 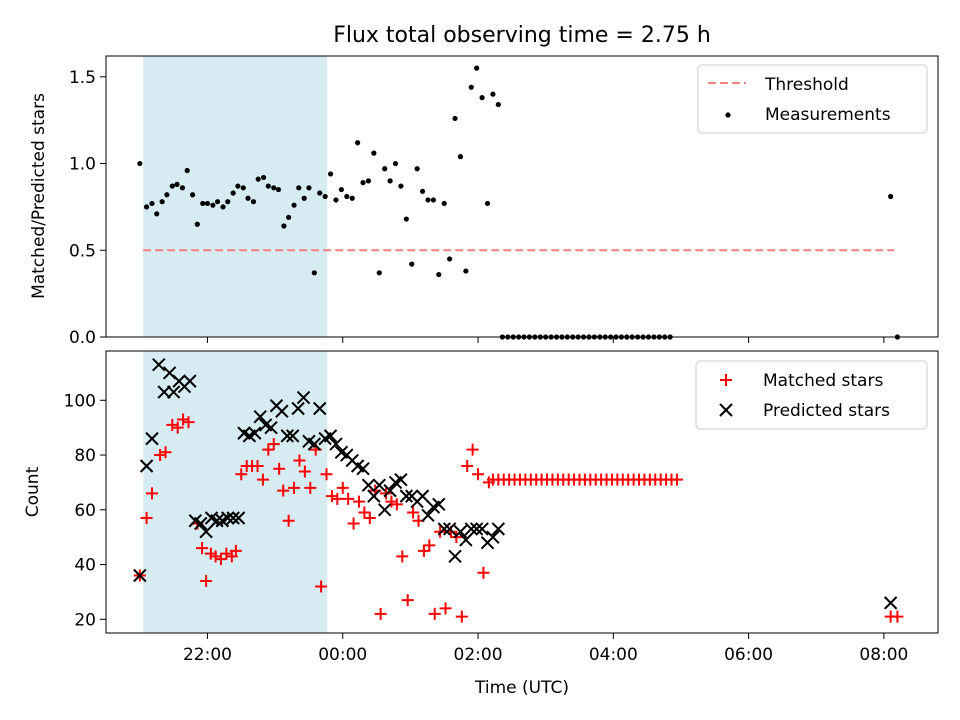 I want to click on count-panel-x-axis: 22:00 00:00 02:00 04:00 06:00 08:00, so click(x=545, y=649).